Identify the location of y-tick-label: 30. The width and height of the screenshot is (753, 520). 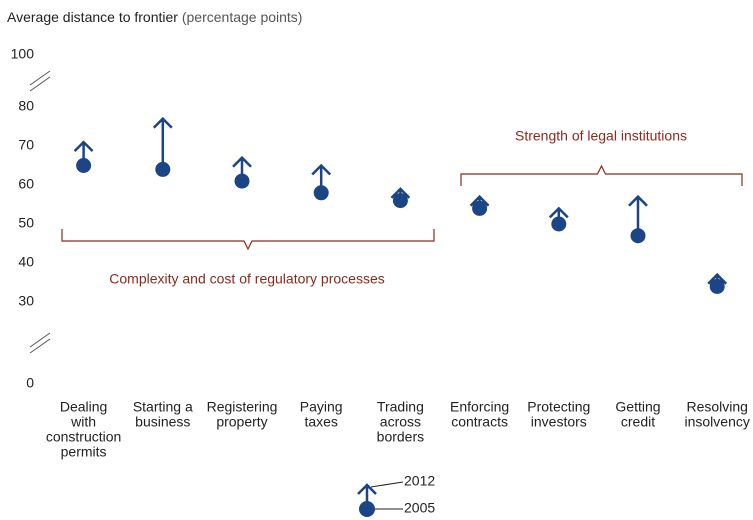
(26, 301).